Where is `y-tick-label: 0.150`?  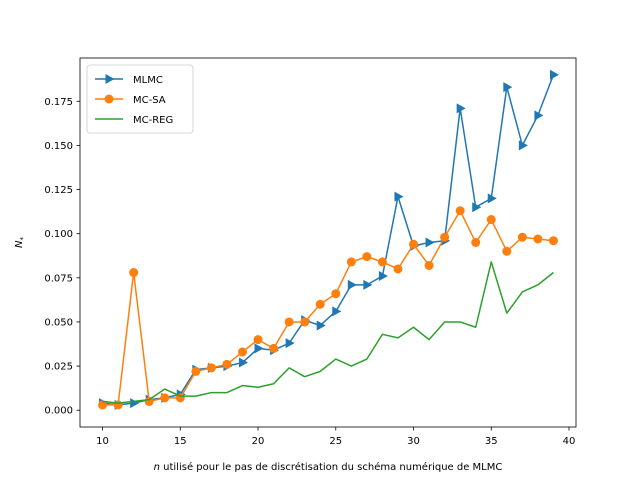
y-tick-label: 0.150 is located at coordinates (58, 146).